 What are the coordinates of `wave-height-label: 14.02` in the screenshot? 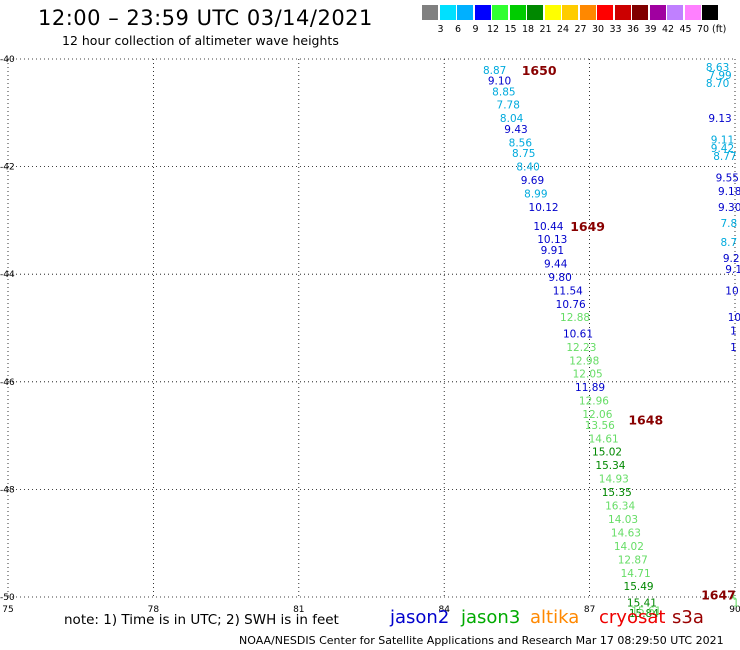 It's located at (629, 547).